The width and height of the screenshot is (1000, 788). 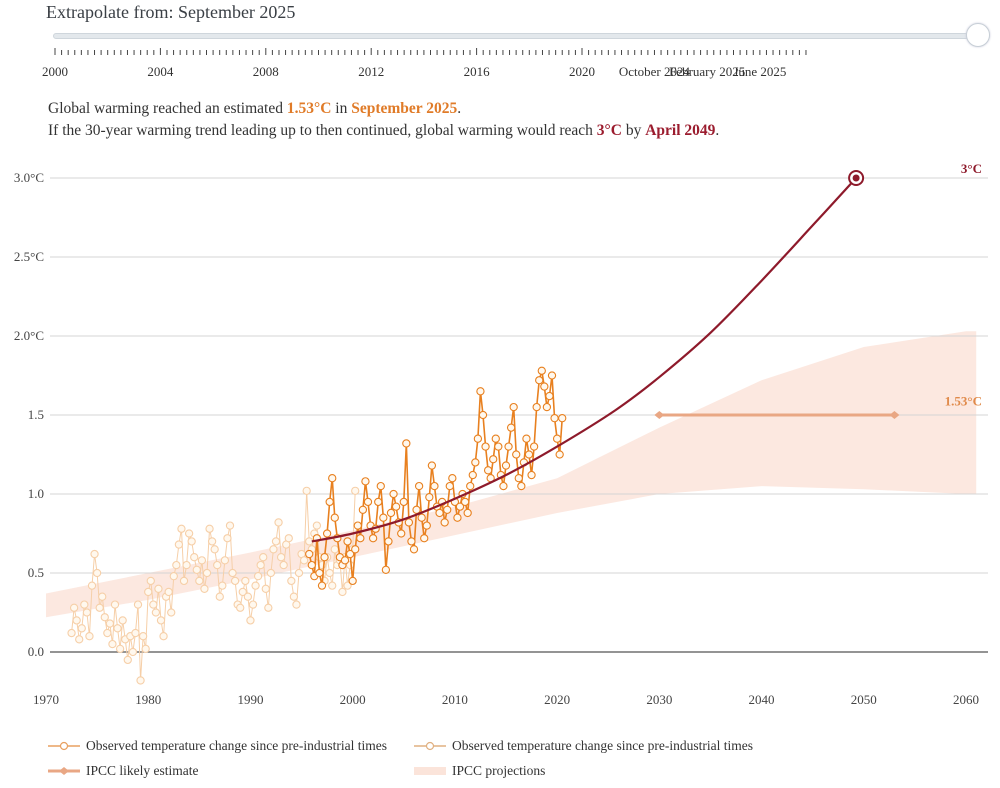 I want to click on slider-label: 2012, so click(x=371, y=71).